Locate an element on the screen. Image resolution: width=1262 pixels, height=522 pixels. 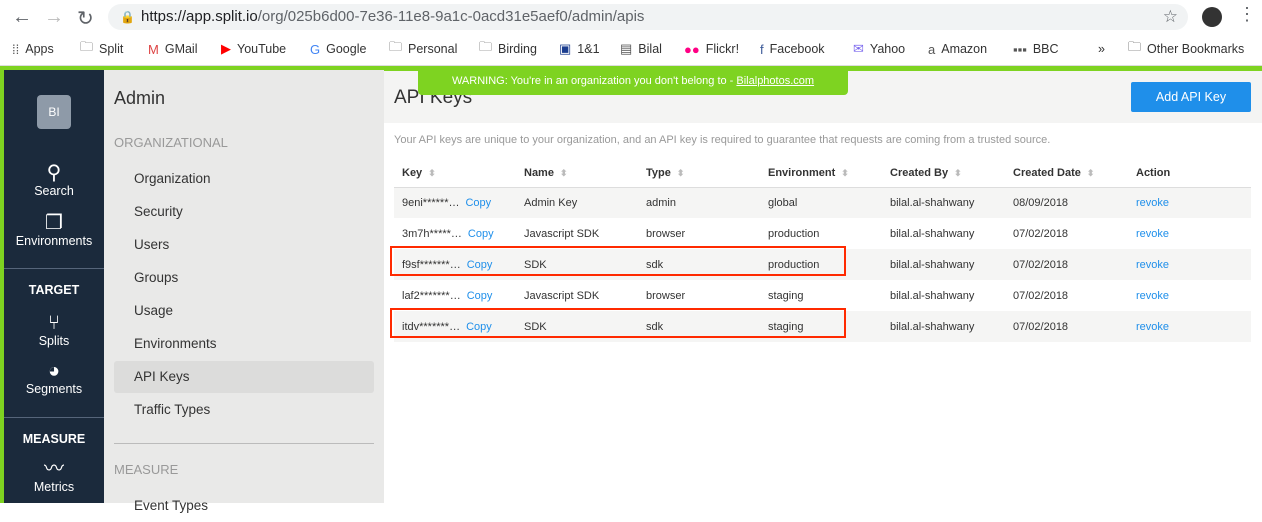
nav-metrics: 〰 Metrics is located at coordinates (54, 476).